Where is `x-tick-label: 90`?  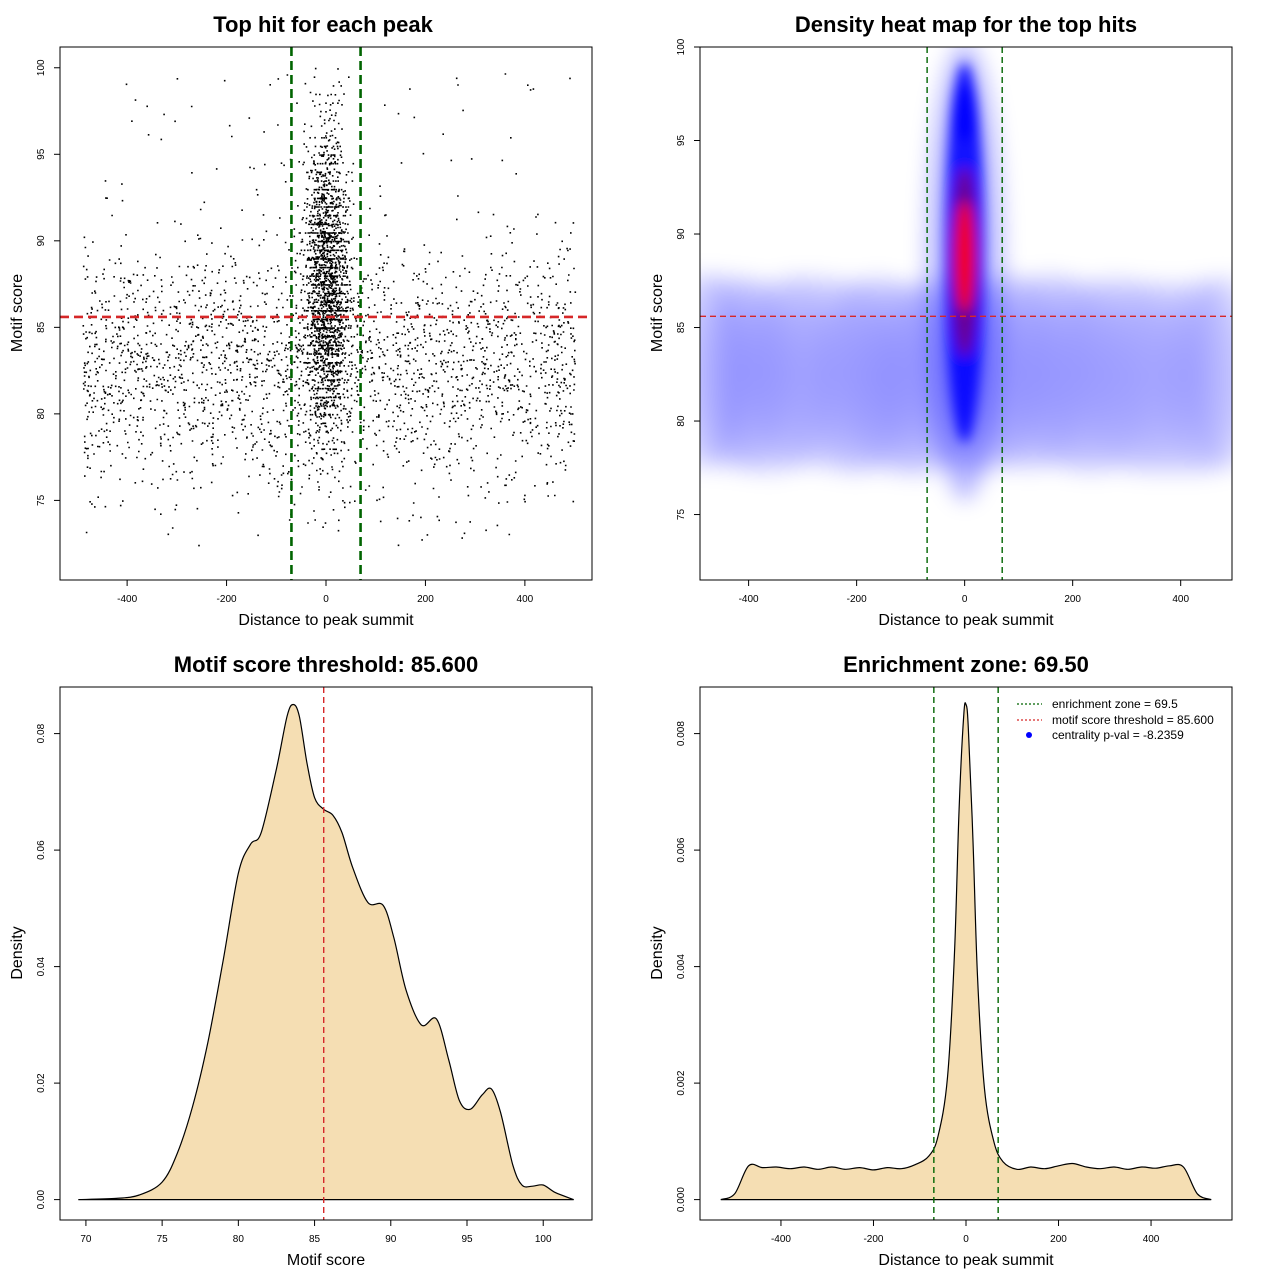
x-tick-label: 90 is located at coordinates (391, 1239).